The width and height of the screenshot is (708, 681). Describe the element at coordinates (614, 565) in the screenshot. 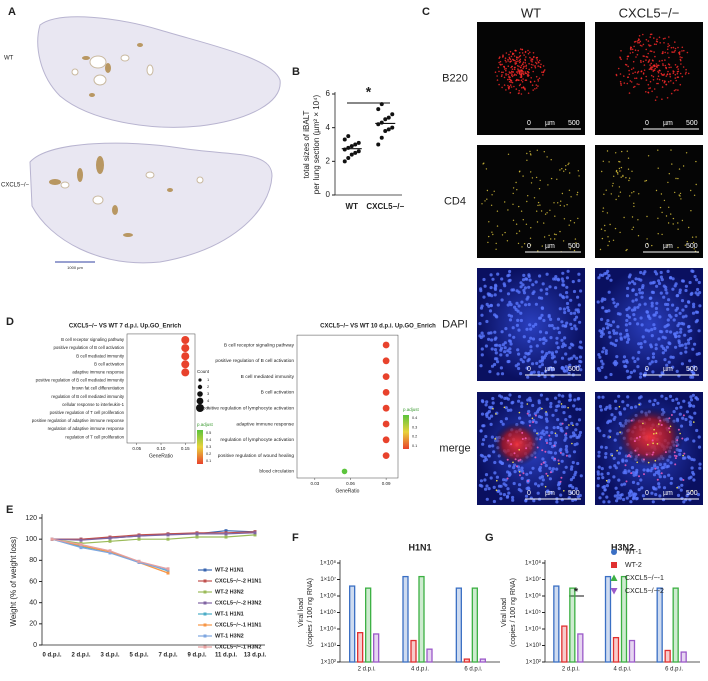

I see `legend-marker` at that location.